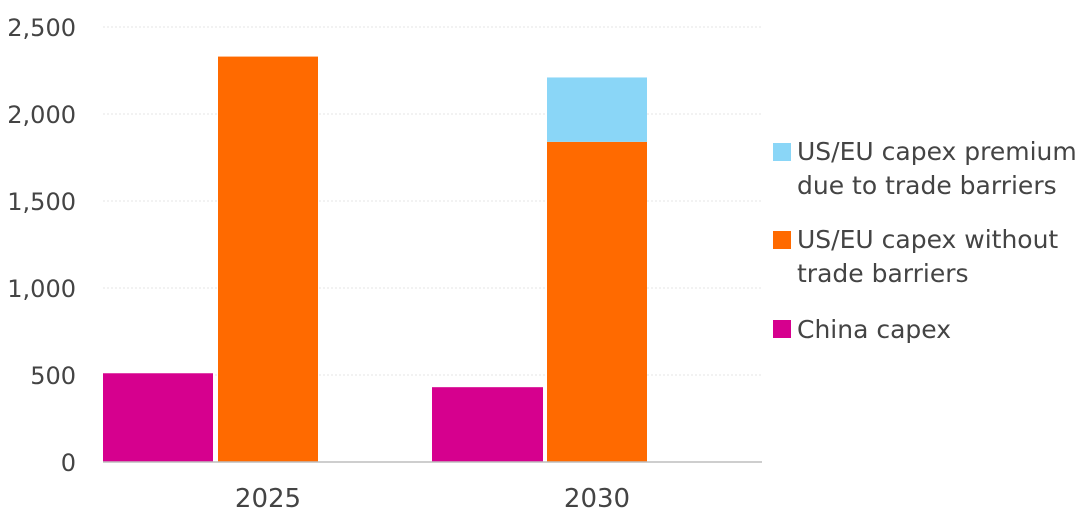  Describe the element at coordinates (597, 109) in the screenshot. I see `bar-us-eu-capex-premium-due-to-trade-barriers-2030` at that location.